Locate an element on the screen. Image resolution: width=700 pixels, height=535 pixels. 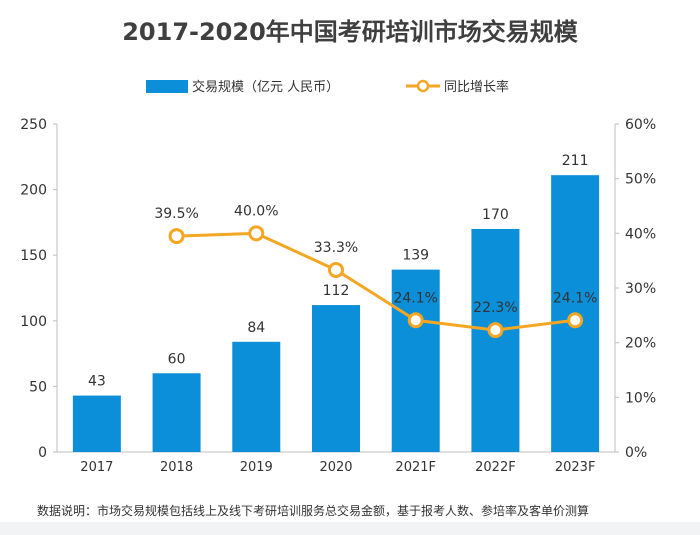
x-tick-label: 2023F is located at coordinates (575, 467).